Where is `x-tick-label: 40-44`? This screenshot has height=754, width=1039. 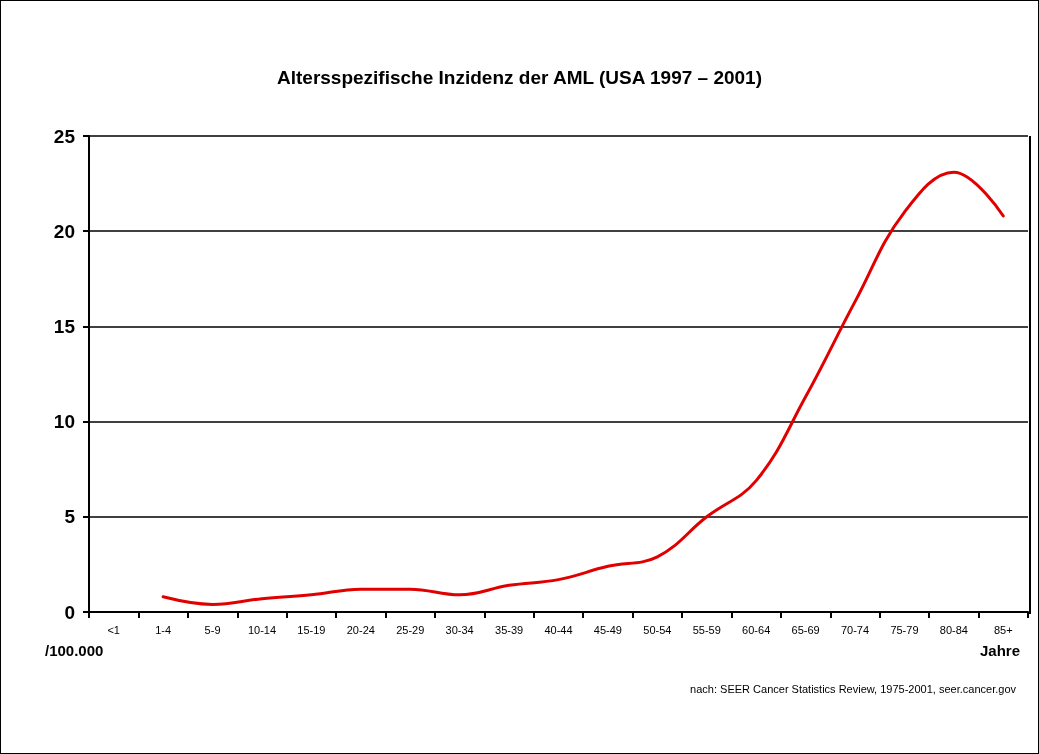
x-tick-label: 40-44 is located at coordinates (558, 629).